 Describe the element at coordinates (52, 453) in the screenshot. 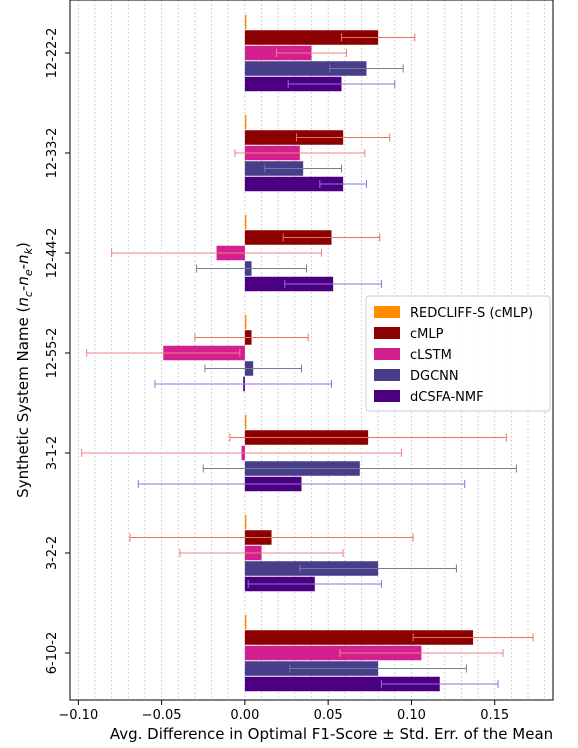

I see `y-tick-label: 3-1-2` at that location.